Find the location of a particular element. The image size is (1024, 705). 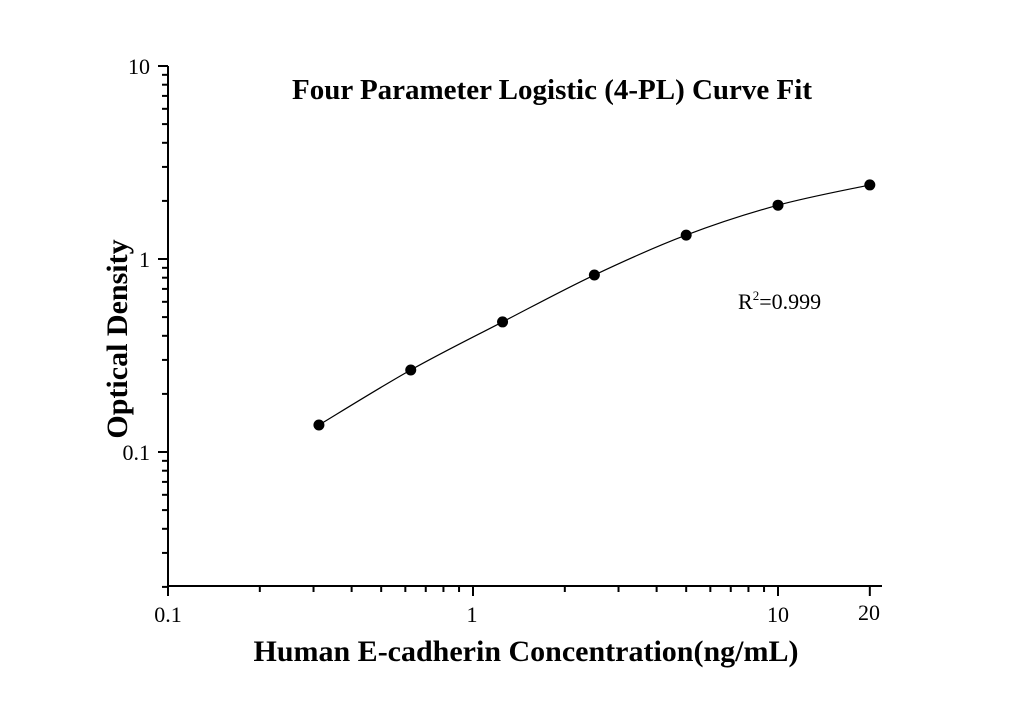

x-tick-label-1: 1 is located at coordinates (472, 614).